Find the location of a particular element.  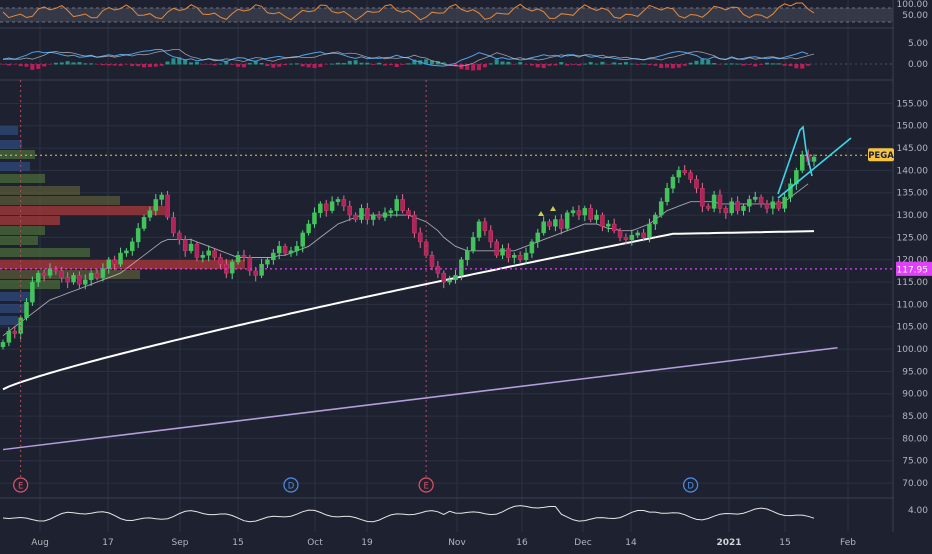

price-tick-label: 100.00 is located at coordinates (913, 350).